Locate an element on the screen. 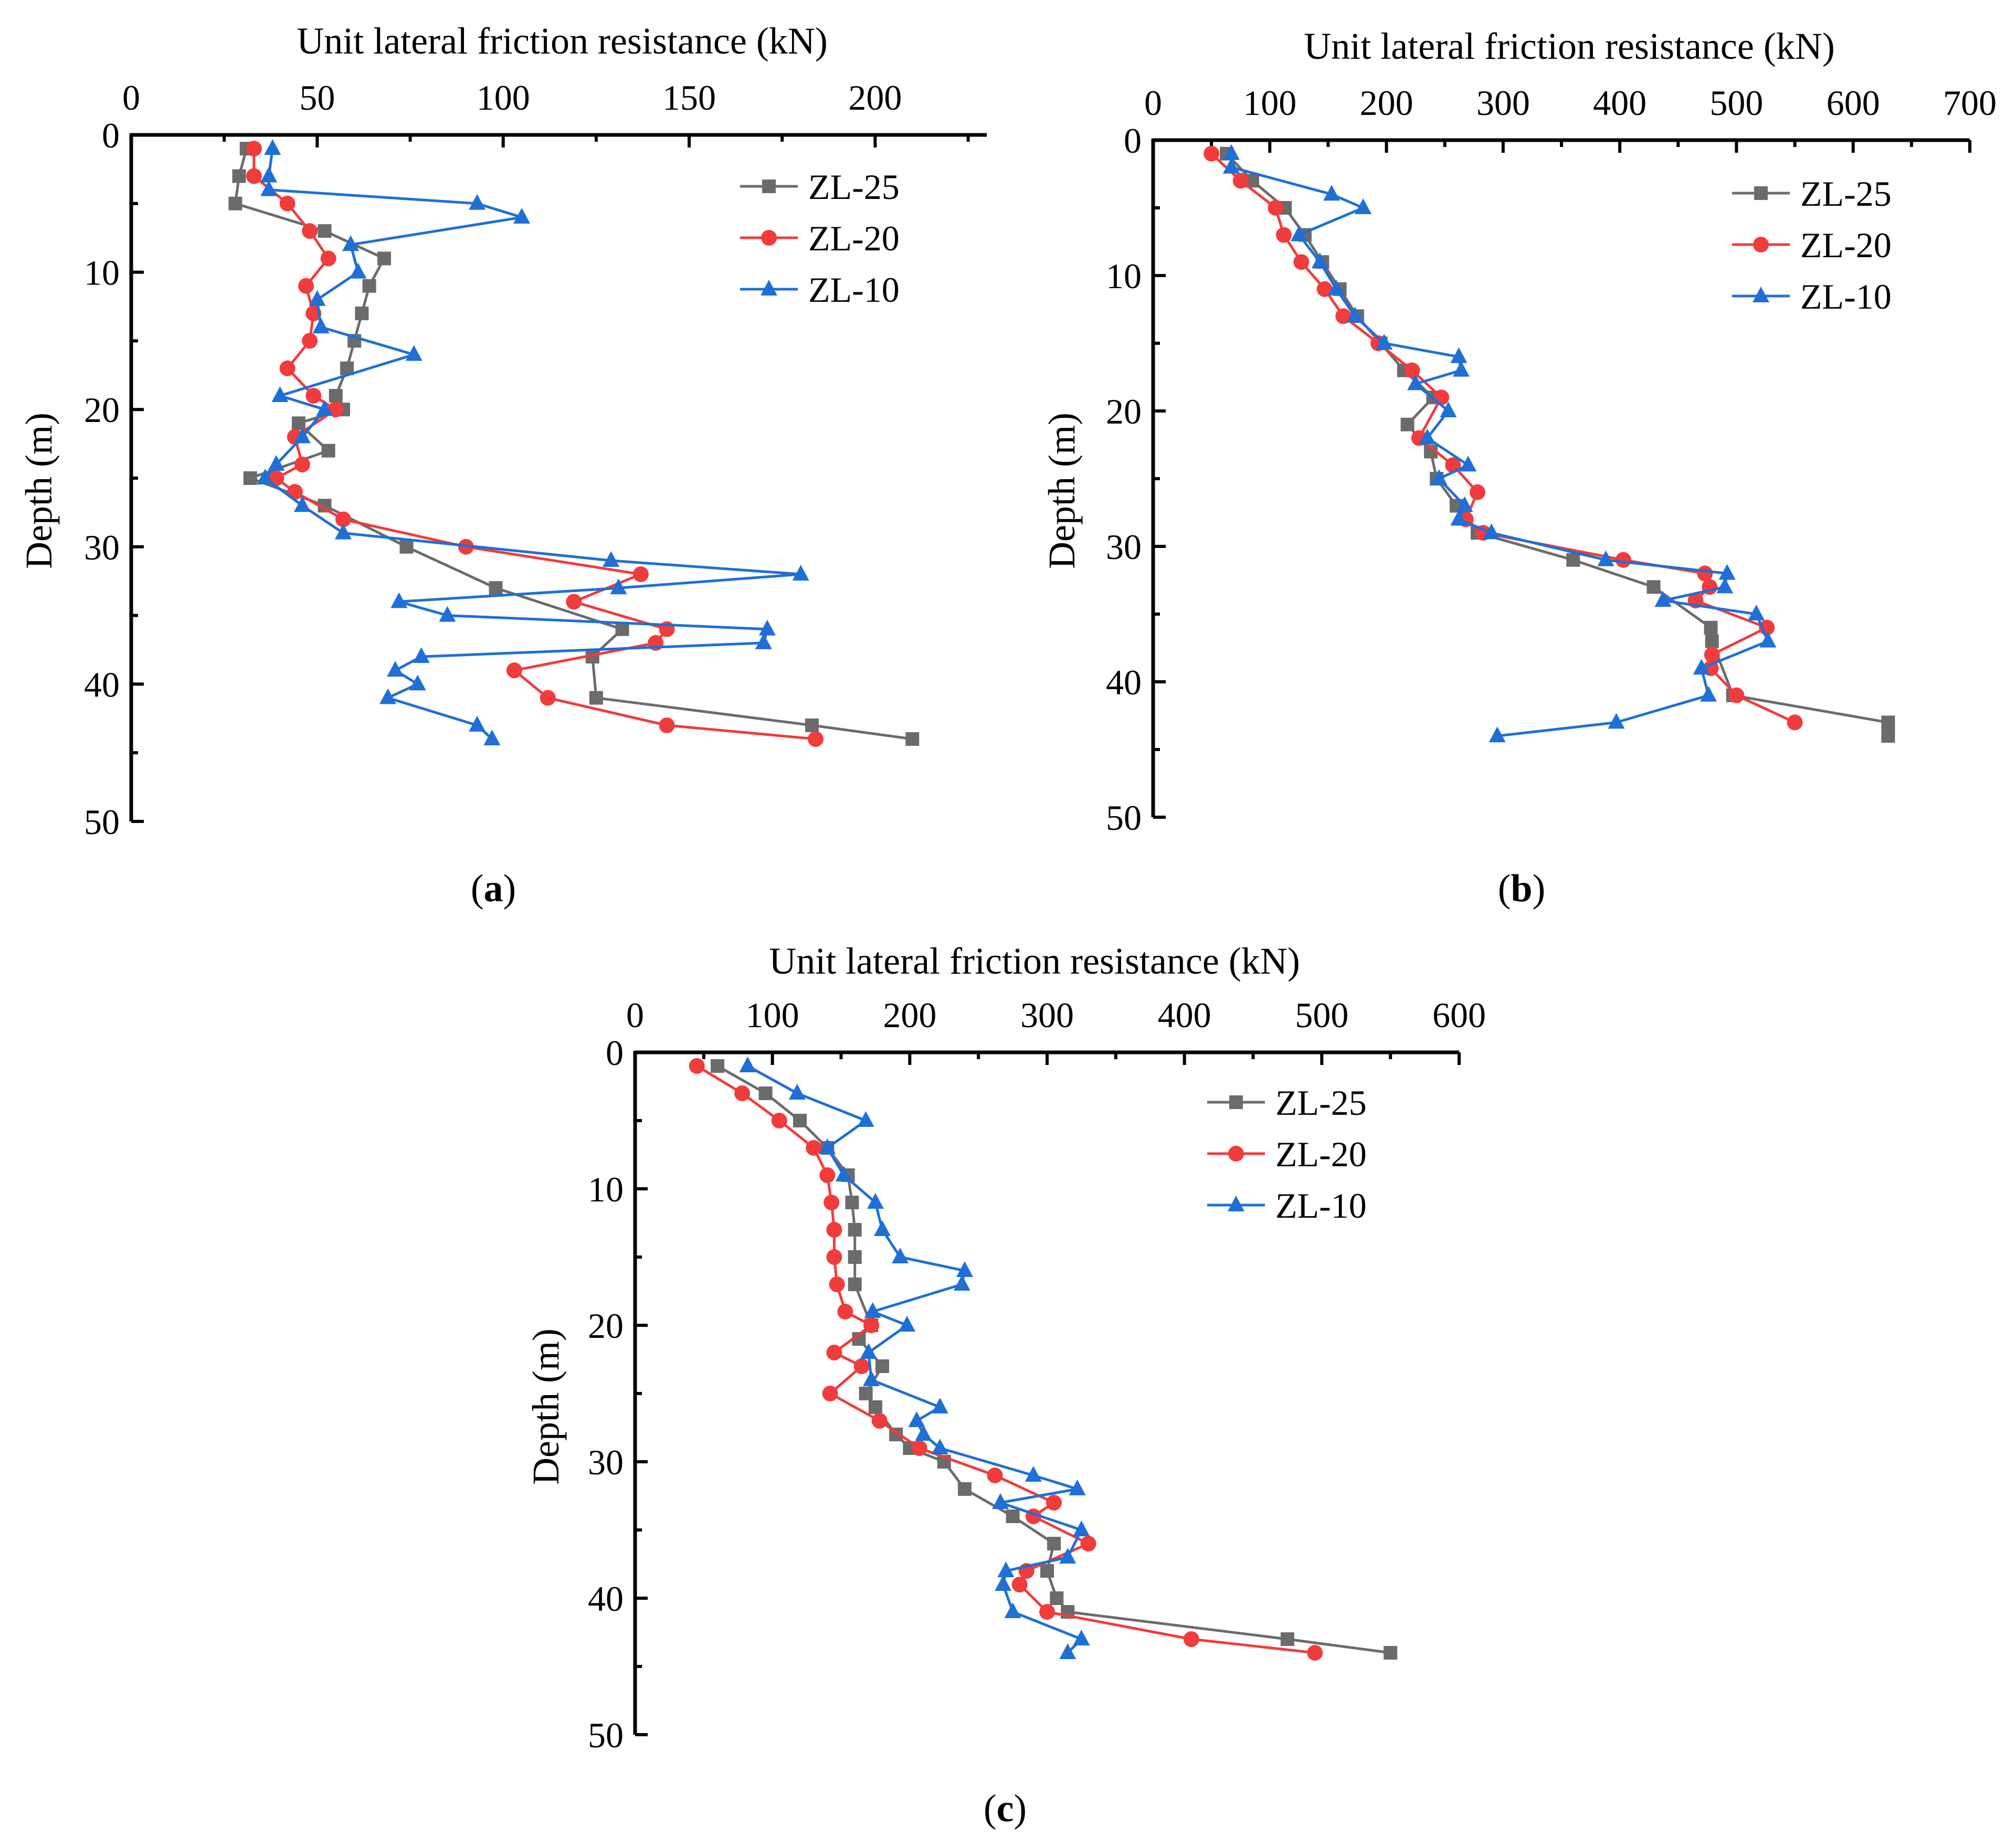  y-tick-label: 0 is located at coordinates (1133, 141).